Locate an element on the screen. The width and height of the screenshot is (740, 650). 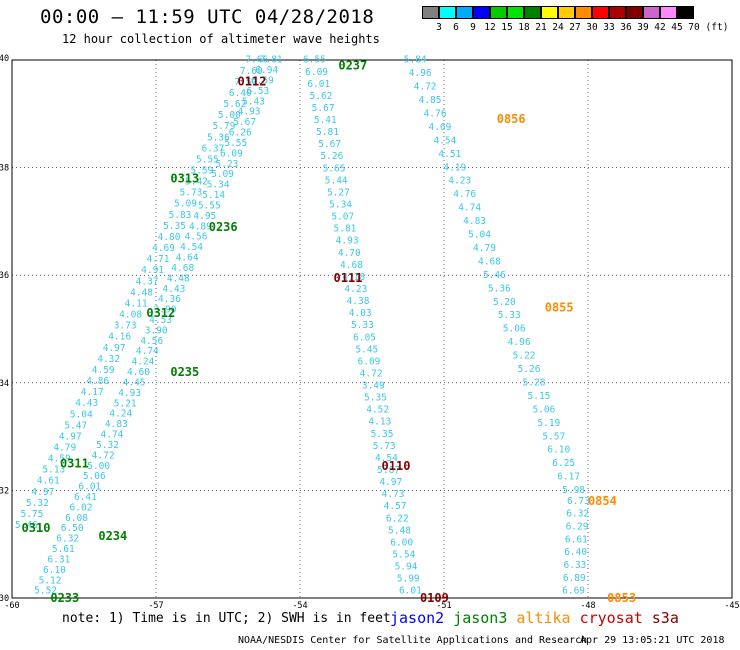
wave-height-value: 6.41 is located at coordinates (85, 497).